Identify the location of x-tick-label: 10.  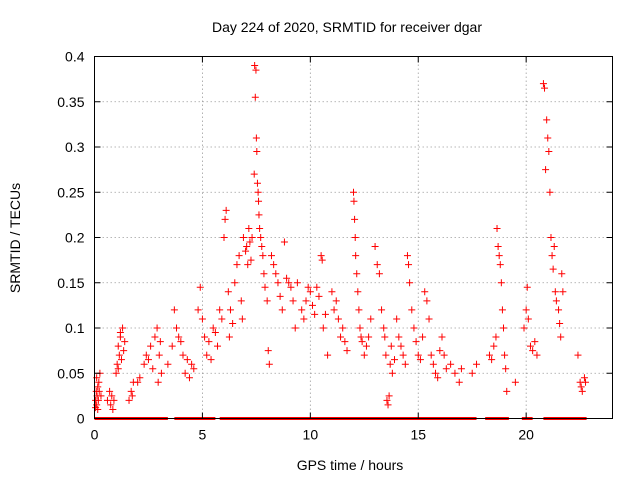
(311, 435).